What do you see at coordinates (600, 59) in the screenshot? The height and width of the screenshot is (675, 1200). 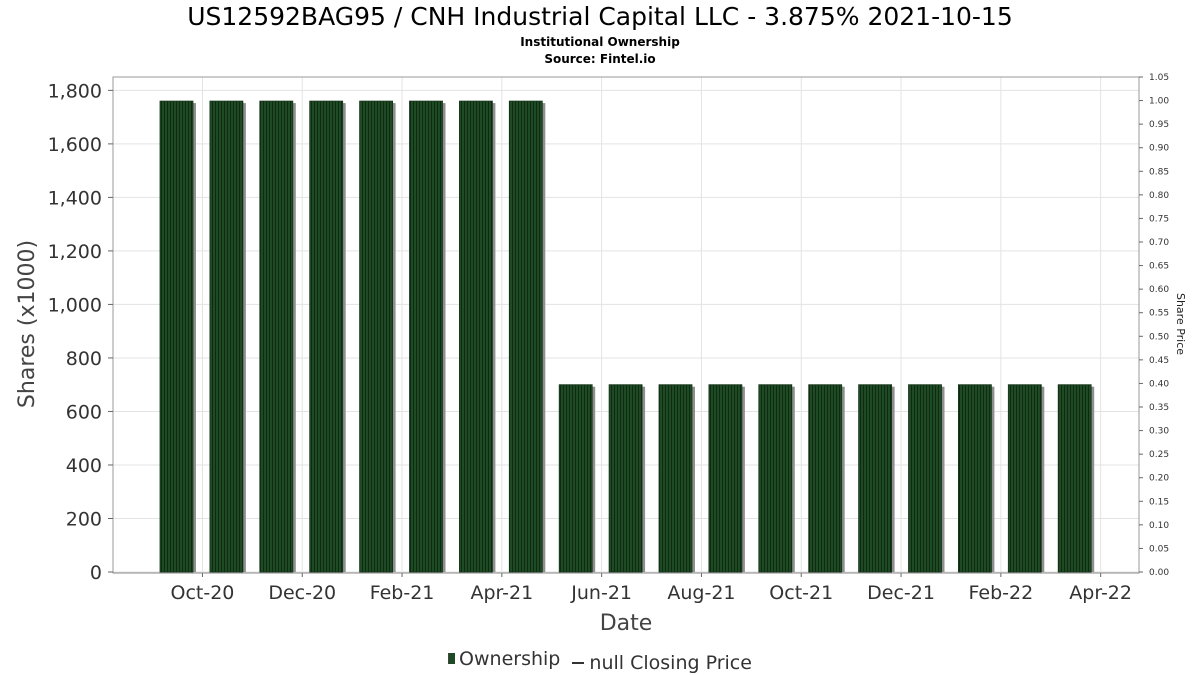 I see `chart-source: Source: Fintel.io` at bounding box center [600, 59].